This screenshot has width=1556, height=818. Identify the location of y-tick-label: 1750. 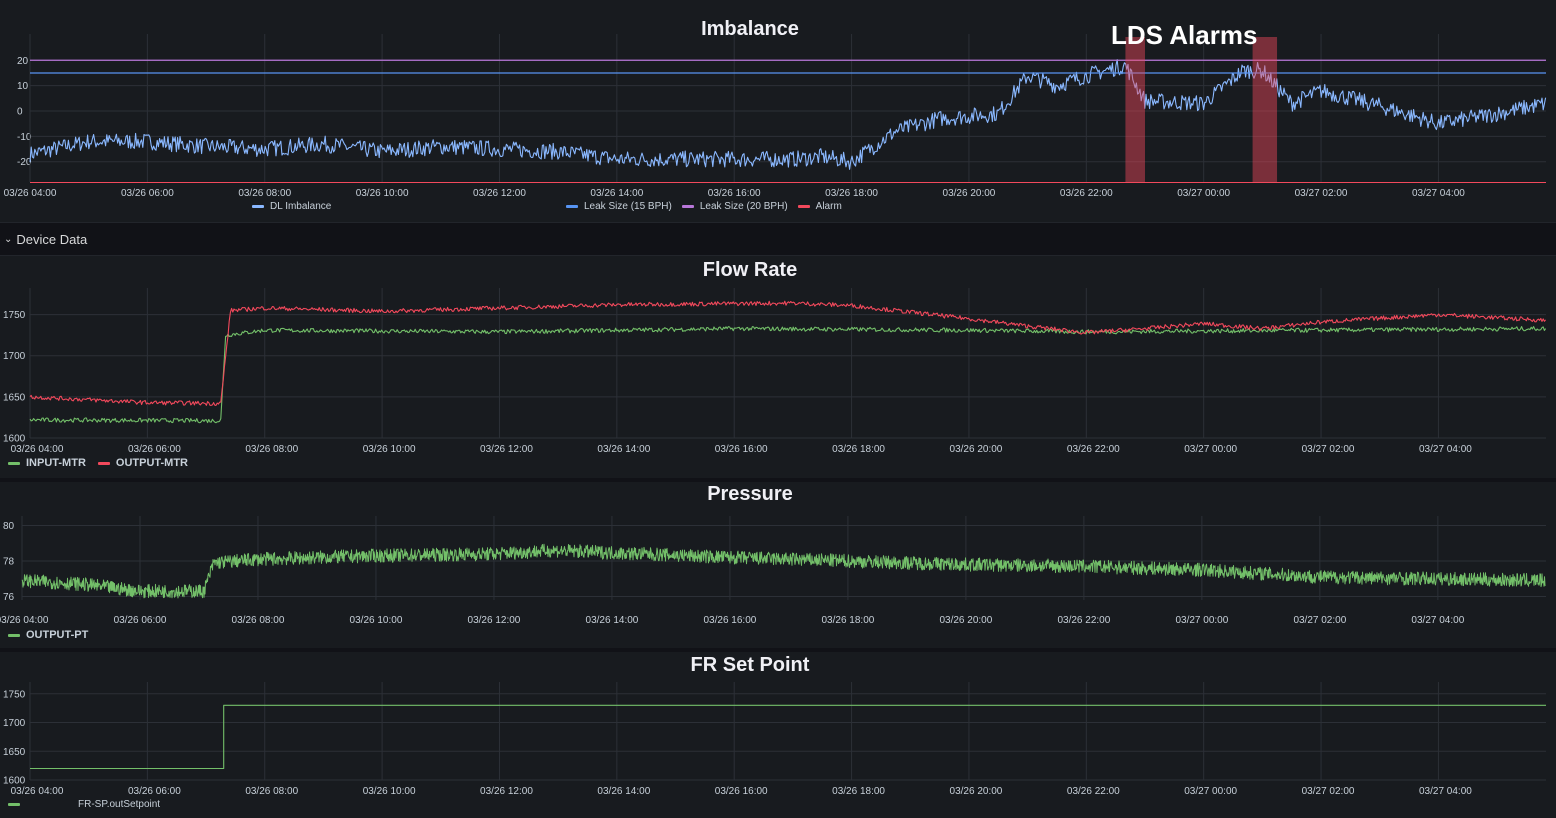
(14, 315).